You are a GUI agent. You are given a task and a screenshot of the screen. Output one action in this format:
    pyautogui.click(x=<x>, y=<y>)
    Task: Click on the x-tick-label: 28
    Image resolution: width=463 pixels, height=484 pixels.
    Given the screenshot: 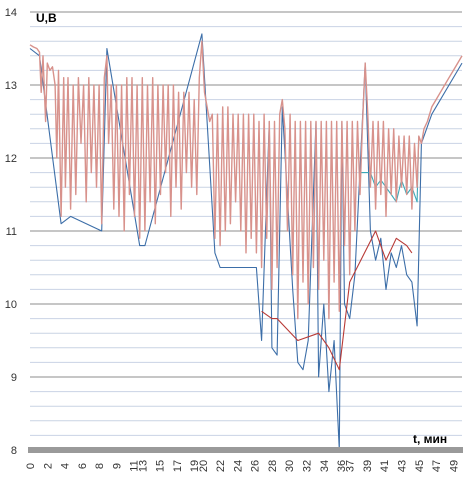 What is the action you would take?
    pyautogui.click(x=273, y=466)
    